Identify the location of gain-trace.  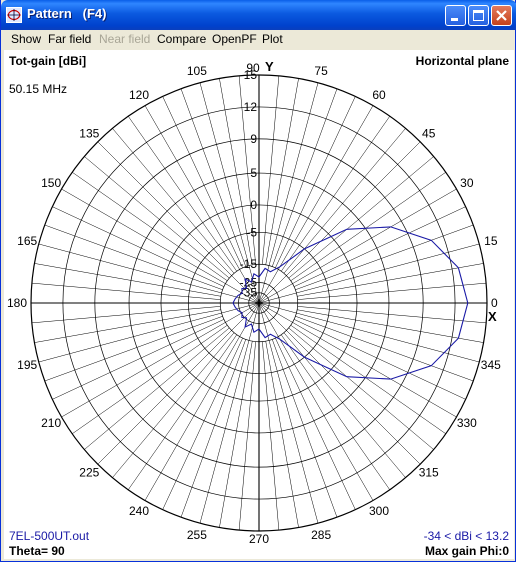
(350, 303).